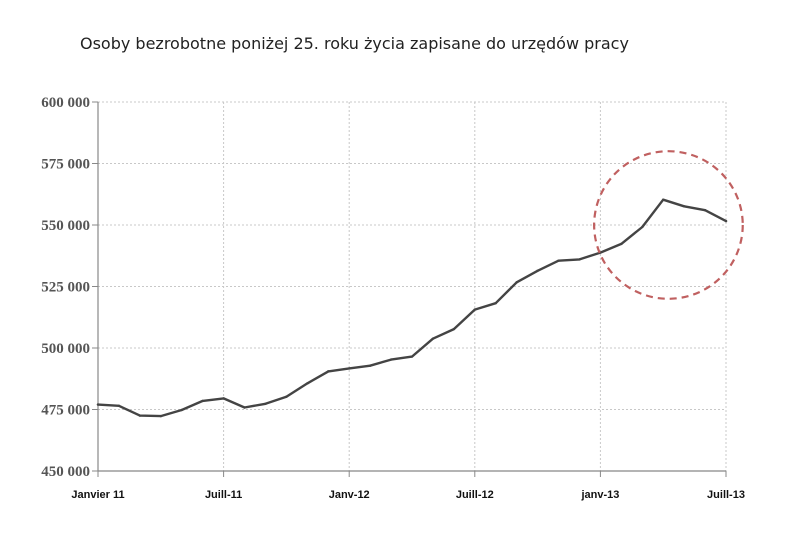  What do you see at coordinates (223, 495) in the screenshot?
I see `x-tick-label: Juill-11` at bounding box center [223, 495].